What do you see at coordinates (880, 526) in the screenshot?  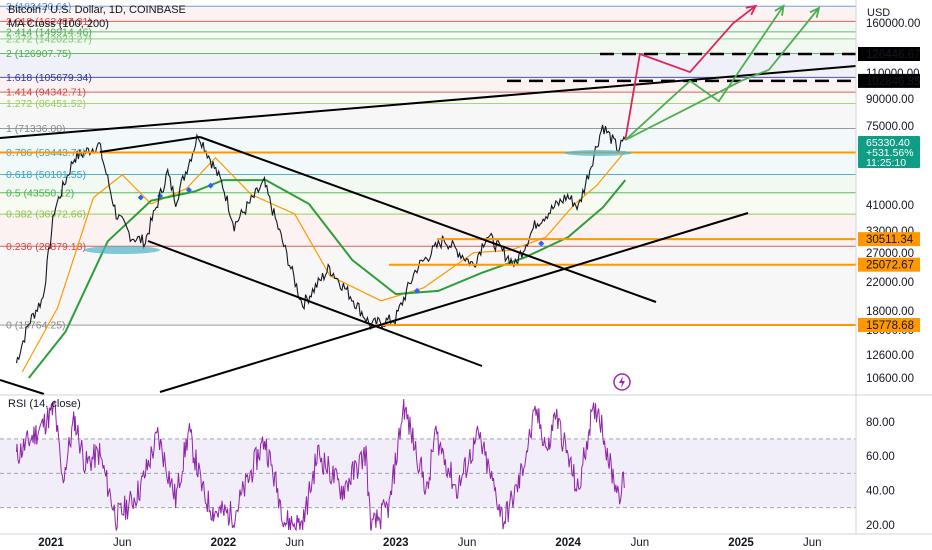 I see `rsi-axis-tick: 20.00` at bounding box center [880, 526].